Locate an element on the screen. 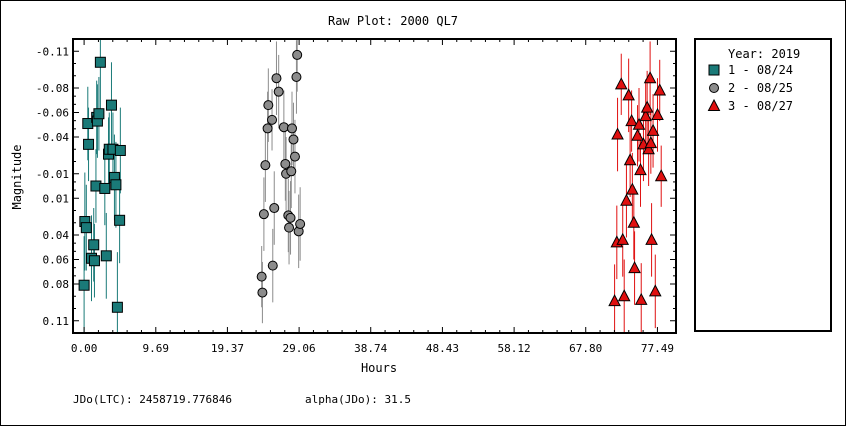 This screenshot has height=429, width=846. alpha-label: alpha(JDo): 31.5 is located at coordinates (358, 399).